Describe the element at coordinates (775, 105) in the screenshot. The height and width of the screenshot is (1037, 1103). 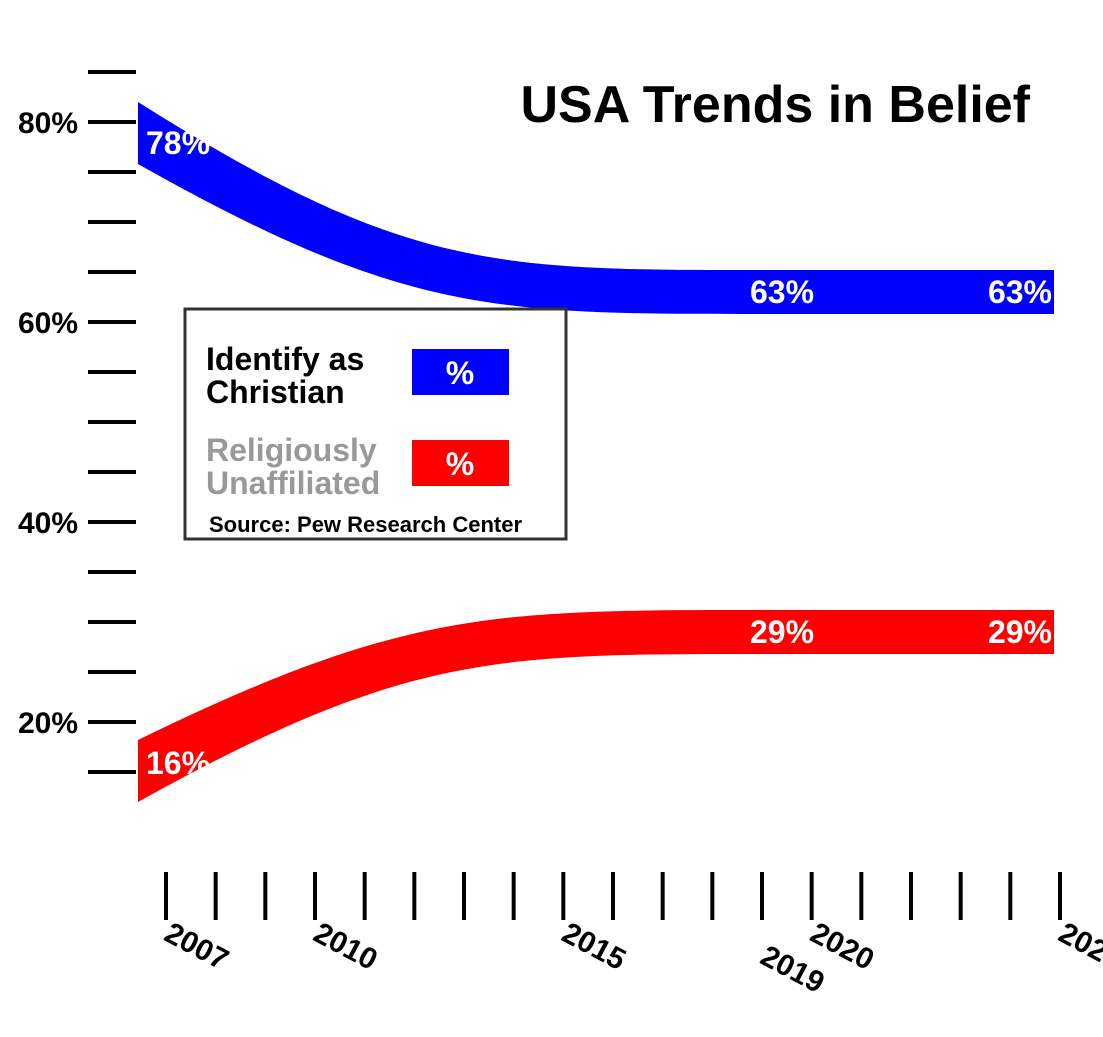
I see `chart-title: USA Trends in Belief` at that location.